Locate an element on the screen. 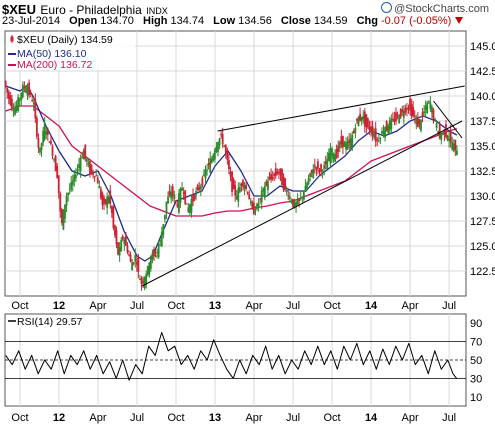  x-tick-label: 13 is located at coordinates (215, 418).